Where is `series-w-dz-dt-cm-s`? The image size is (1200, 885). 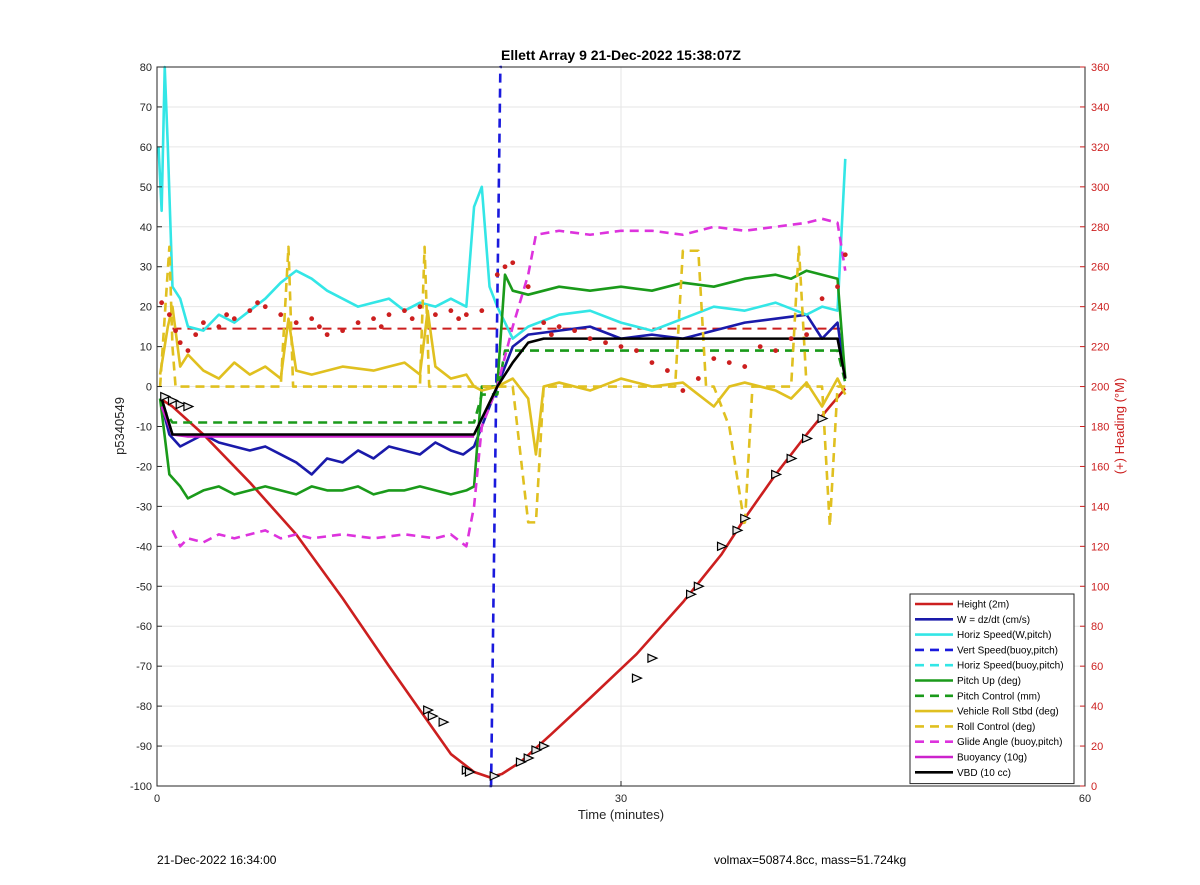 series-w-dz-dt-cm-s is located at coordinates (502, 394).